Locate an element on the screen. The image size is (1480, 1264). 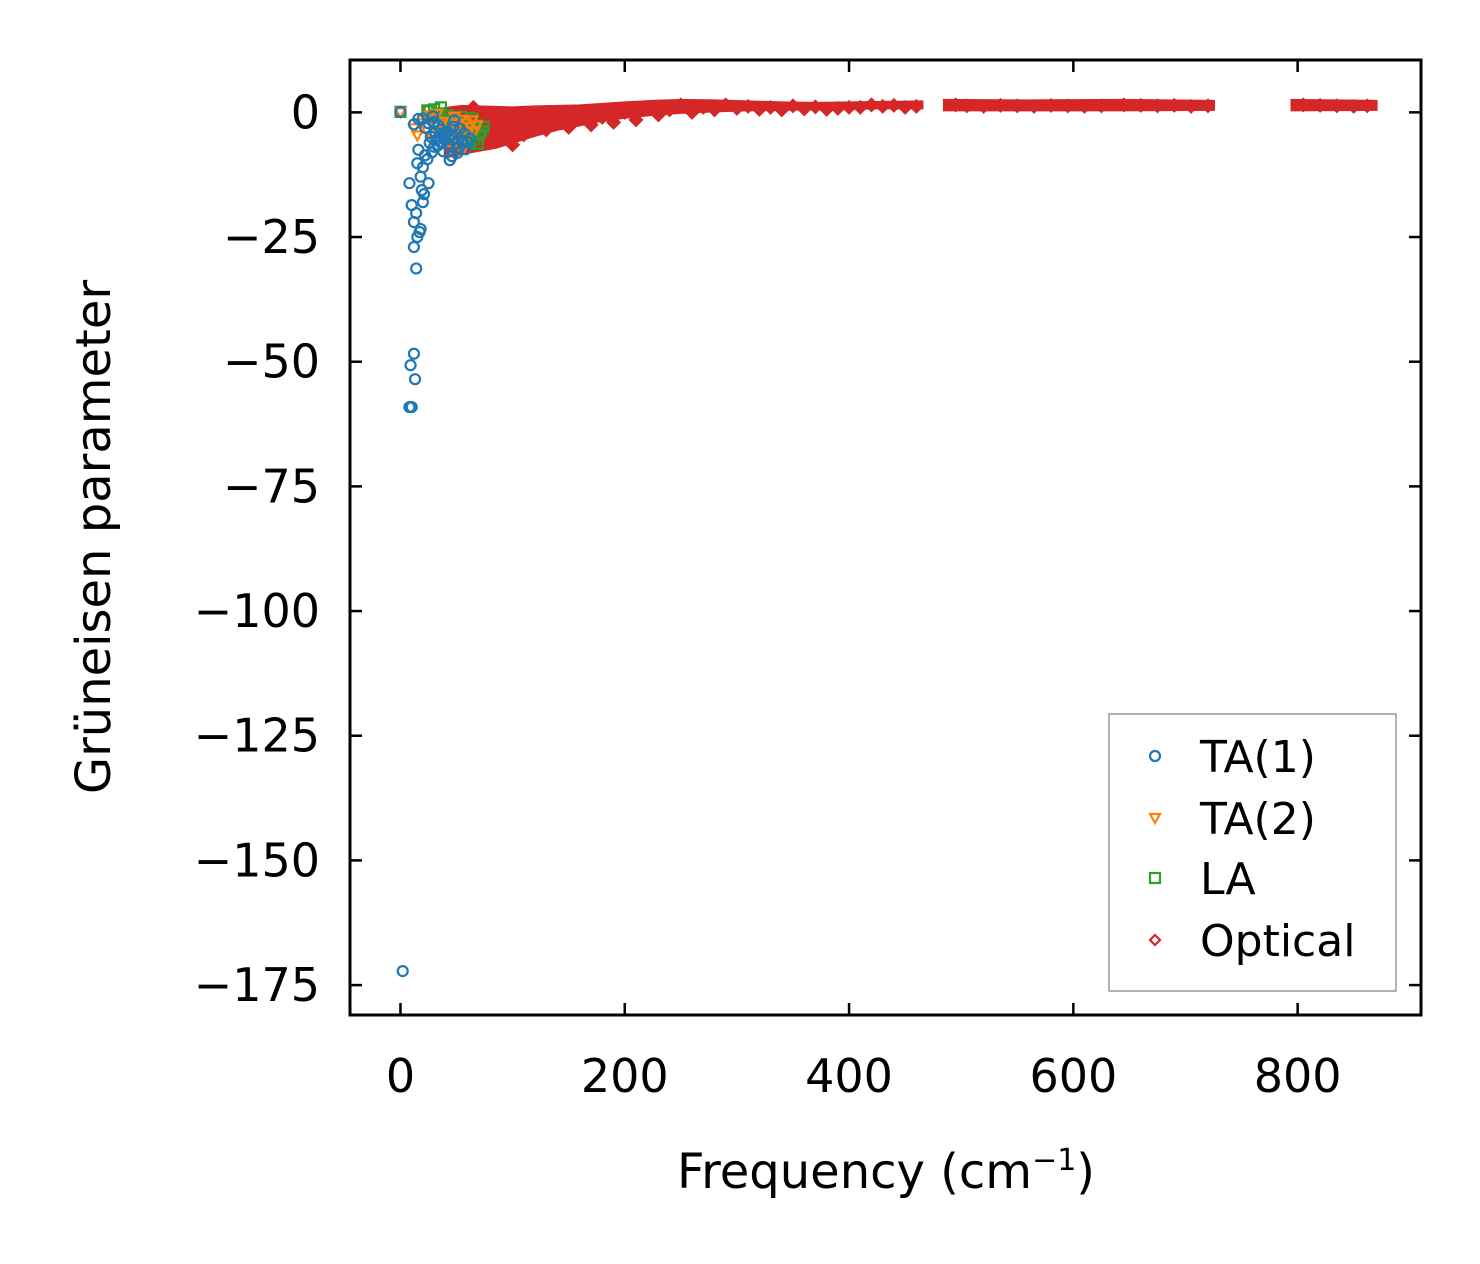
y-tick-label: −150 is located at coordinates (257, 860).